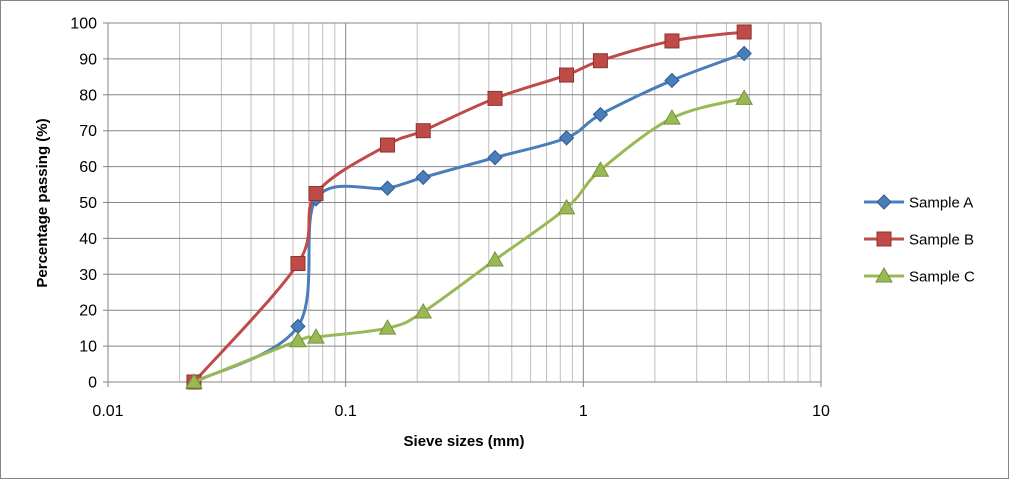 This screenshot has width=1009, height=479. Describe the element at coordinates (884, 274) in the screenshot. I see `legend-marker-triangle` at that location.